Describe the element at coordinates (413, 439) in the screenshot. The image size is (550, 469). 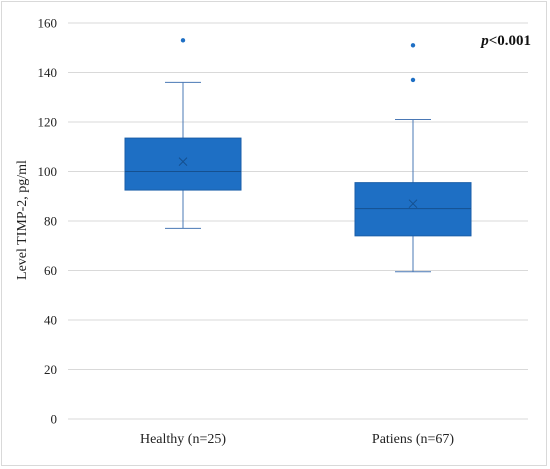
I see `category-label: Patiens (n=67)` at that location.